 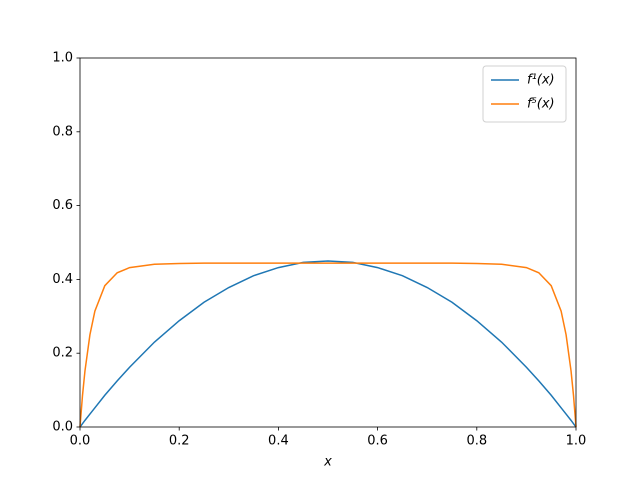 I want to click on x-tick-label: 1.0, so click(x=576, y=441).